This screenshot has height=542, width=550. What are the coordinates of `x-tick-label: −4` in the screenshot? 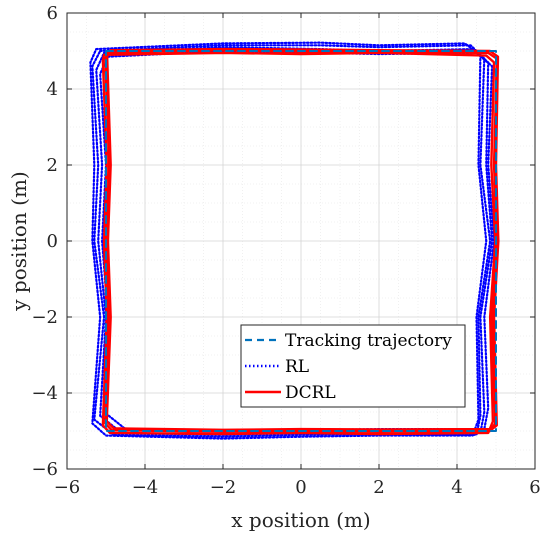 It's located at (145, 487).